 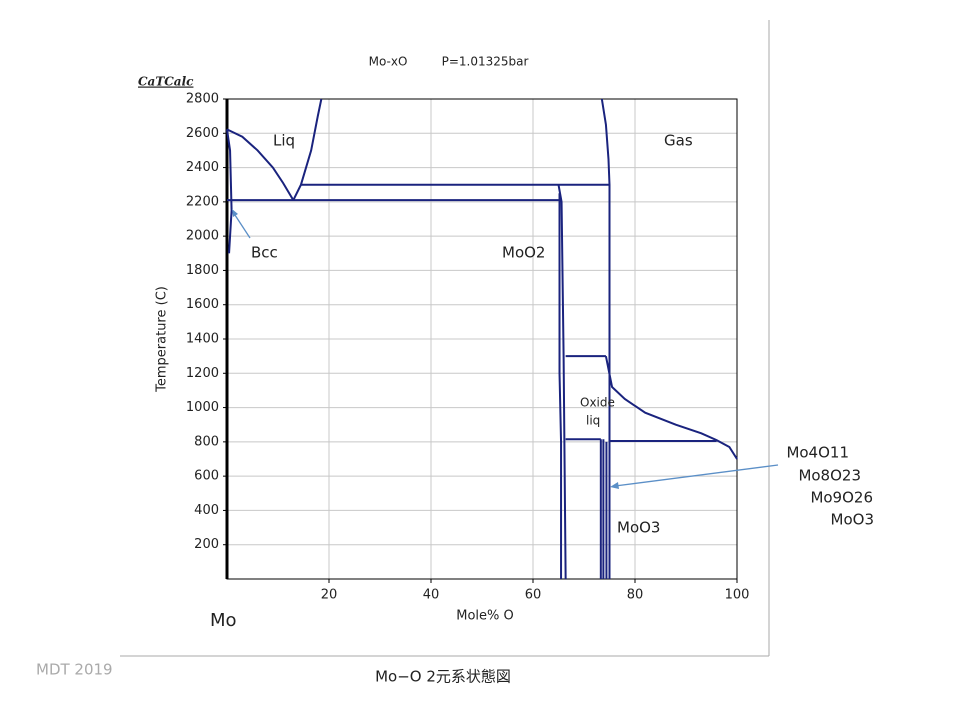 What do you see at coordinates (431, 595) in the screenshot?
I see `x-tick-label: 40` at bounding box center [431, 595].